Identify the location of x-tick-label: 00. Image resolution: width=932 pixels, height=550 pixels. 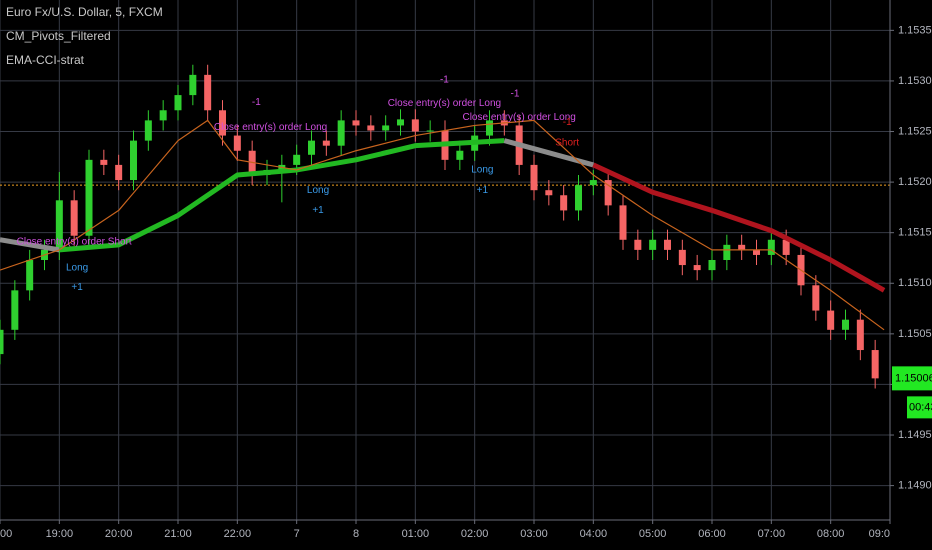
(6, 534).